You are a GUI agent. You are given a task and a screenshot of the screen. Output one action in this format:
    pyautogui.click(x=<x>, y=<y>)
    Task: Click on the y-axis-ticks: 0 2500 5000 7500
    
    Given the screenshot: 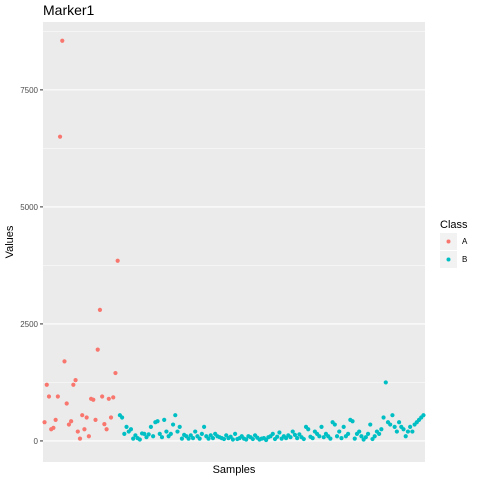 What is the action you would take?
    pyautogui.click(x=31, y=266)
    